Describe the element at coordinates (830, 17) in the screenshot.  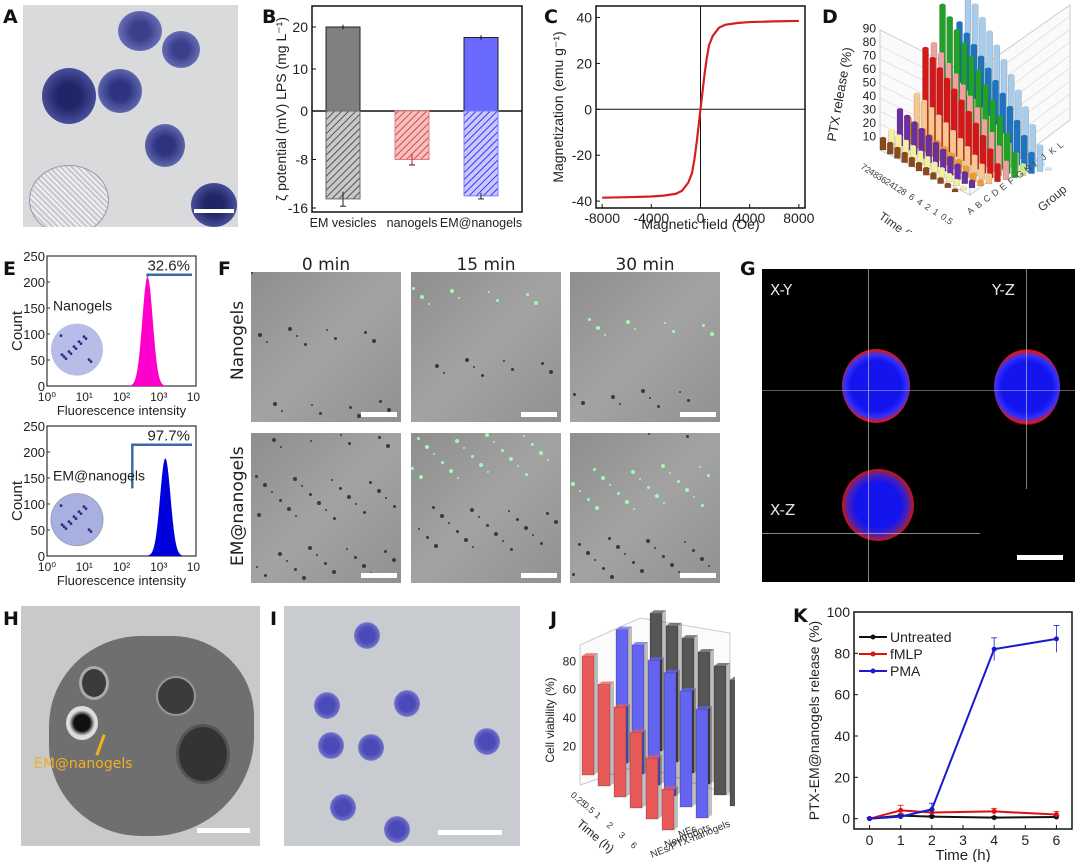
I see `panel-label-d: D` at that location.